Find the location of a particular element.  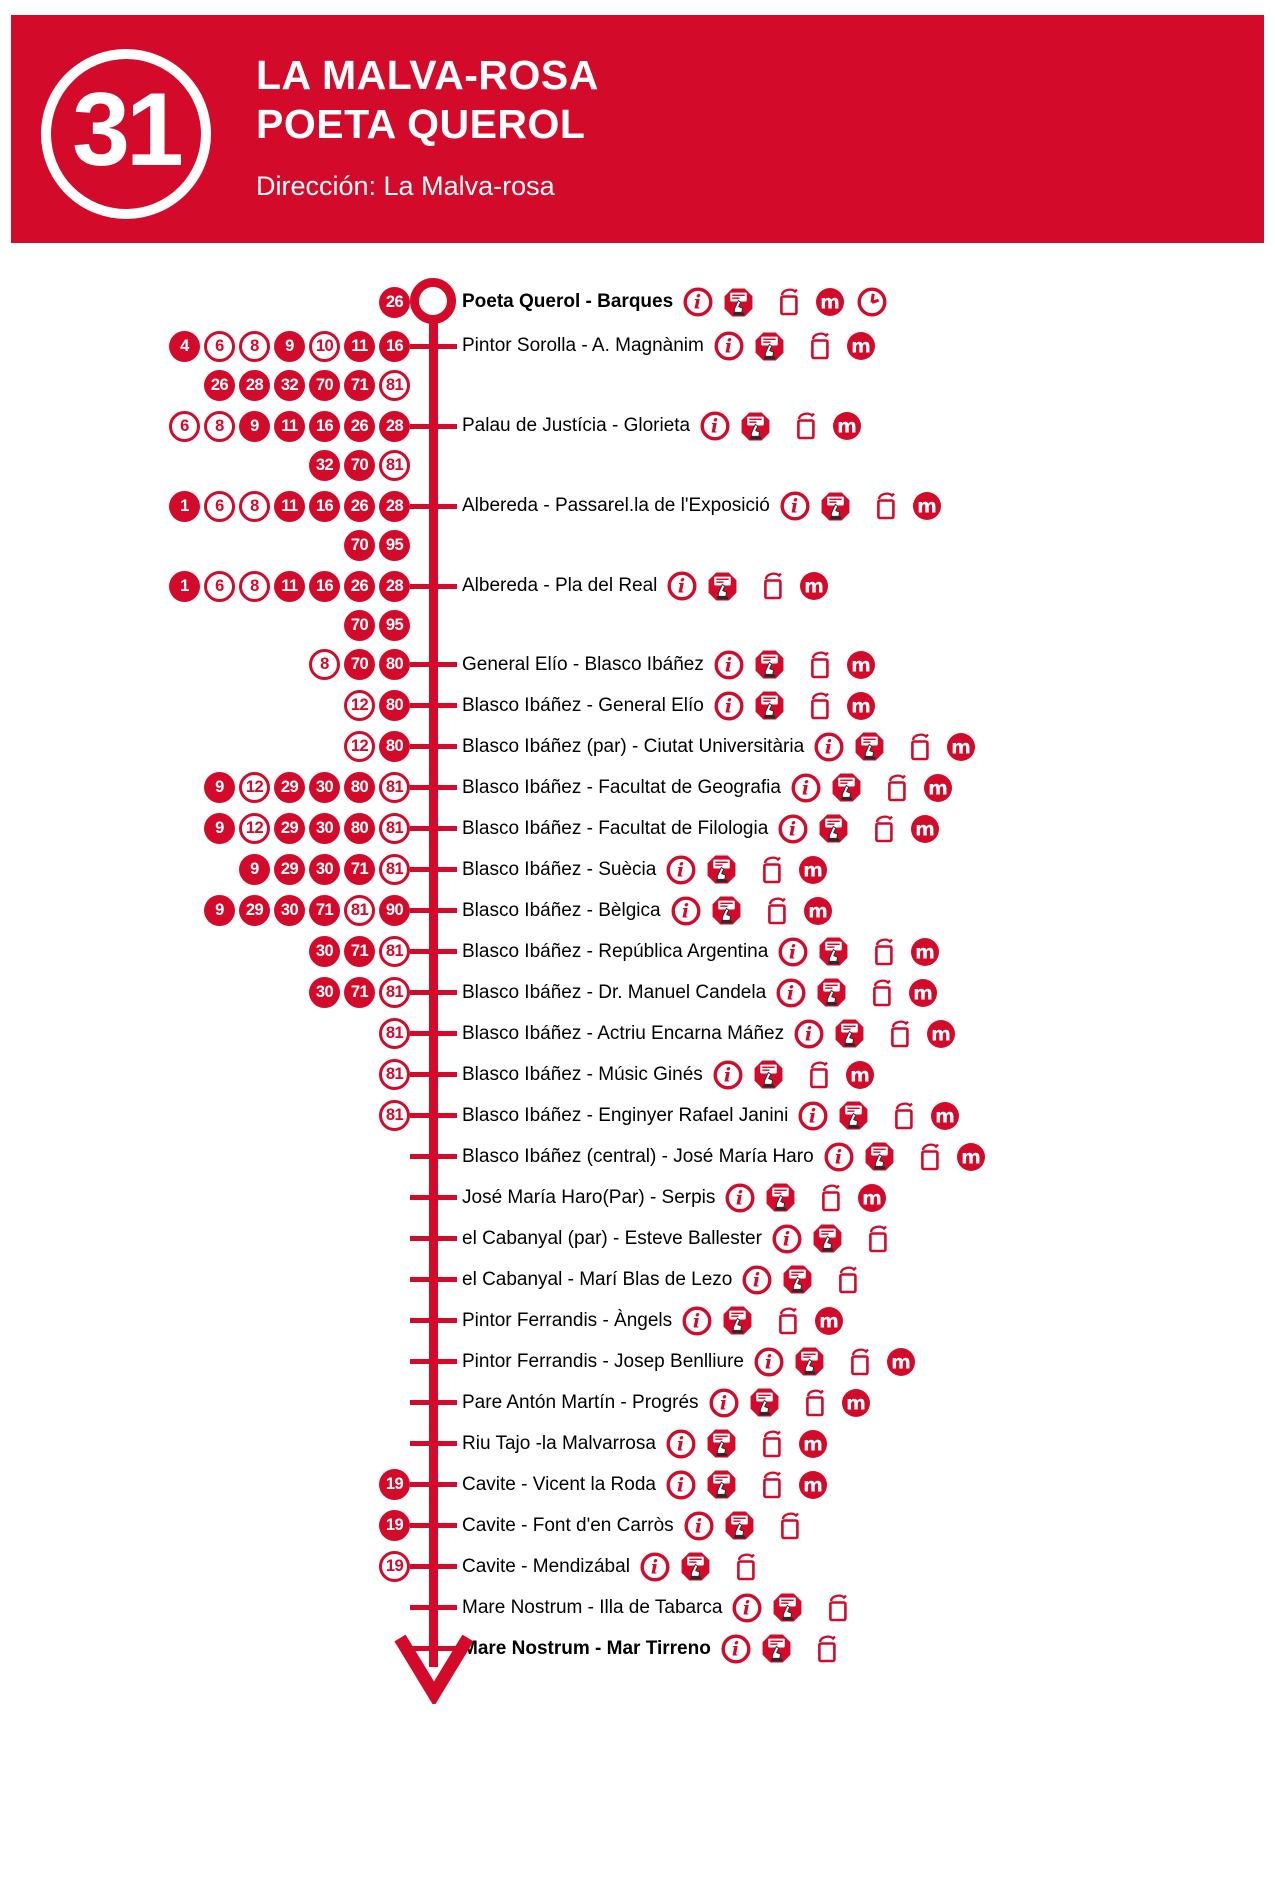

line-number-badge: 31 is located at coordinates (126, 134).